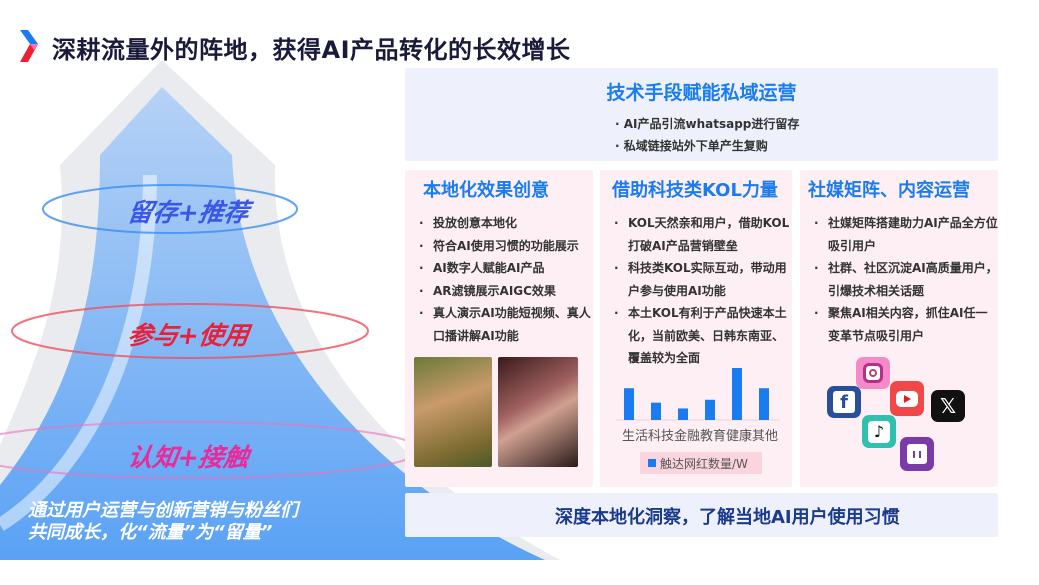 Image resolution: width=1039 pixels, height=585 pixels. What do you see at coordinates (907, 398) in the screenshot?
I see `youtube-icon` at bounding box center [907, 398].